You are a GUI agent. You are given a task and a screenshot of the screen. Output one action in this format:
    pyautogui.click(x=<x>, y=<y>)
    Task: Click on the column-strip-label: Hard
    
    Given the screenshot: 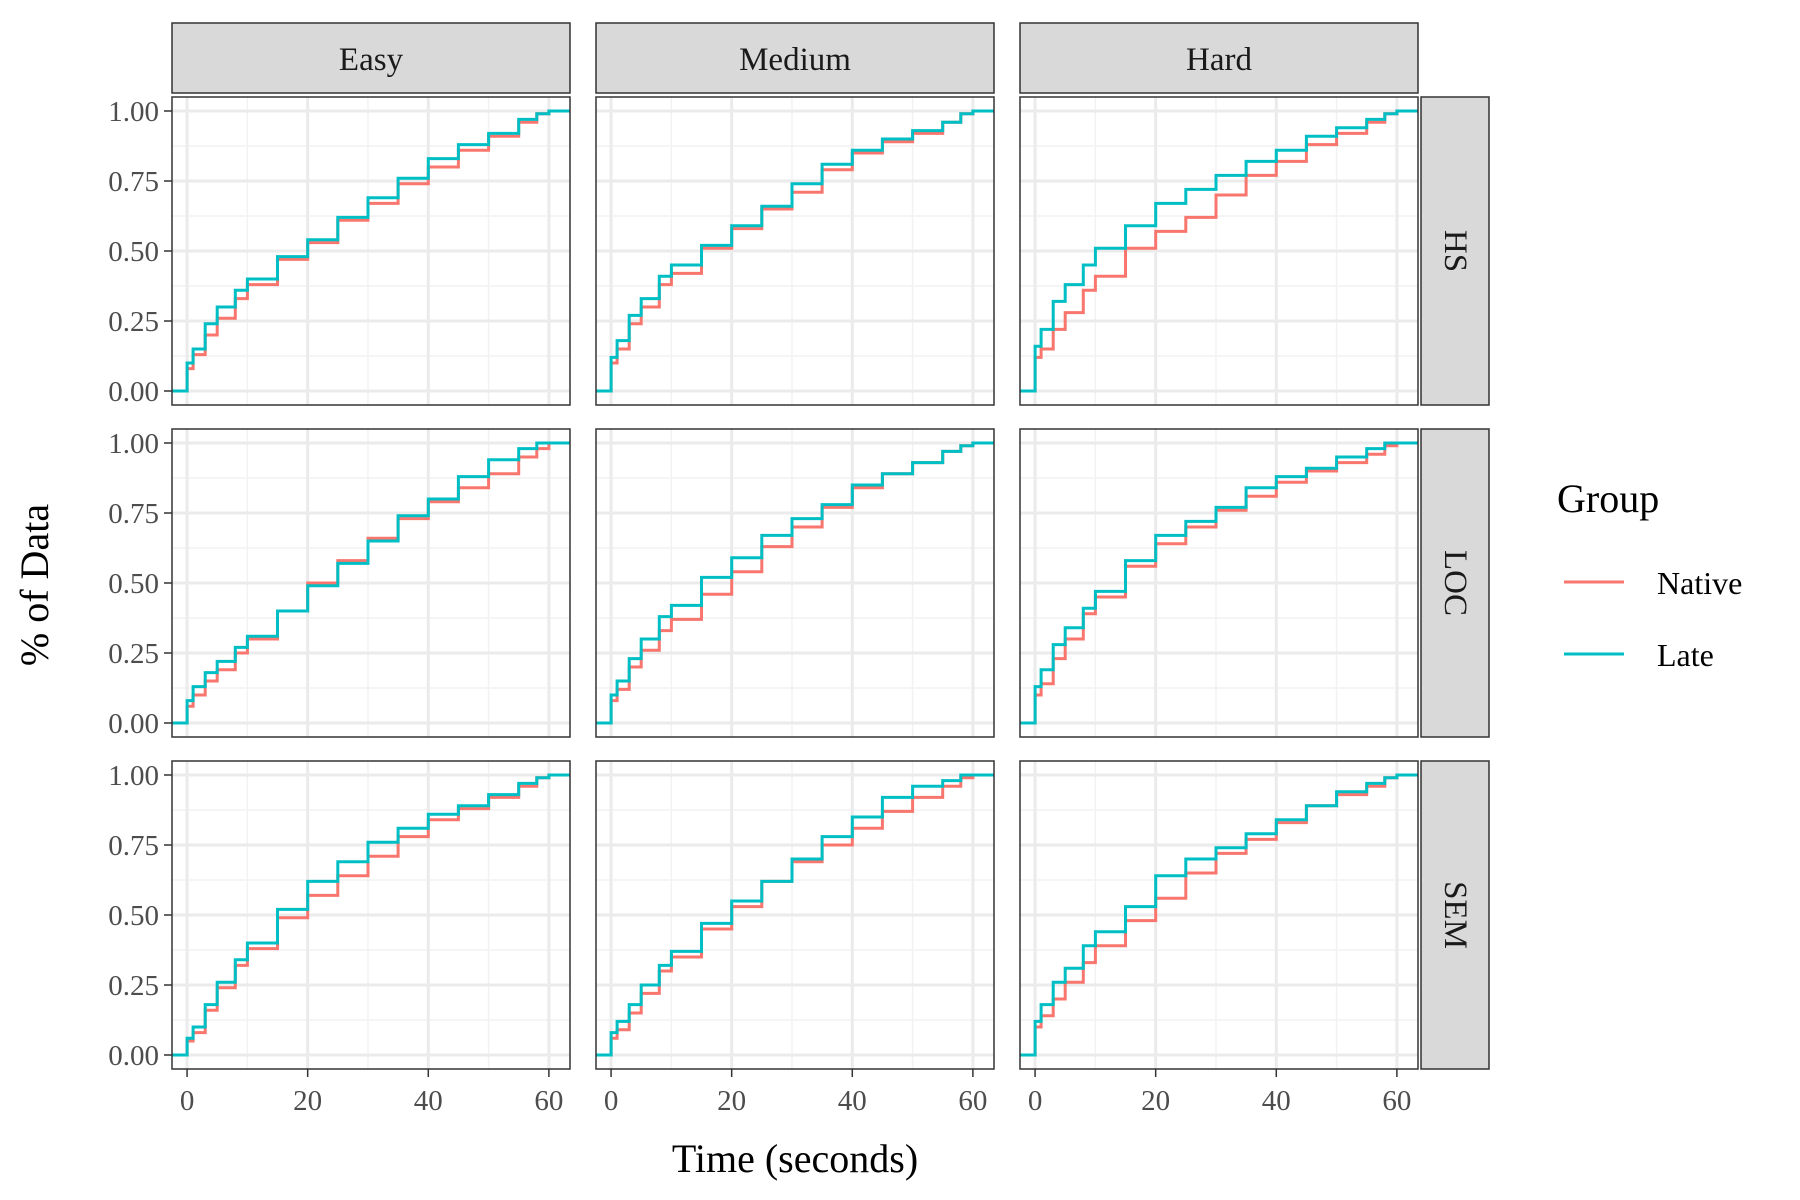 What is the action you would take?
    pyautogui.click(x=1219, y=60)
    